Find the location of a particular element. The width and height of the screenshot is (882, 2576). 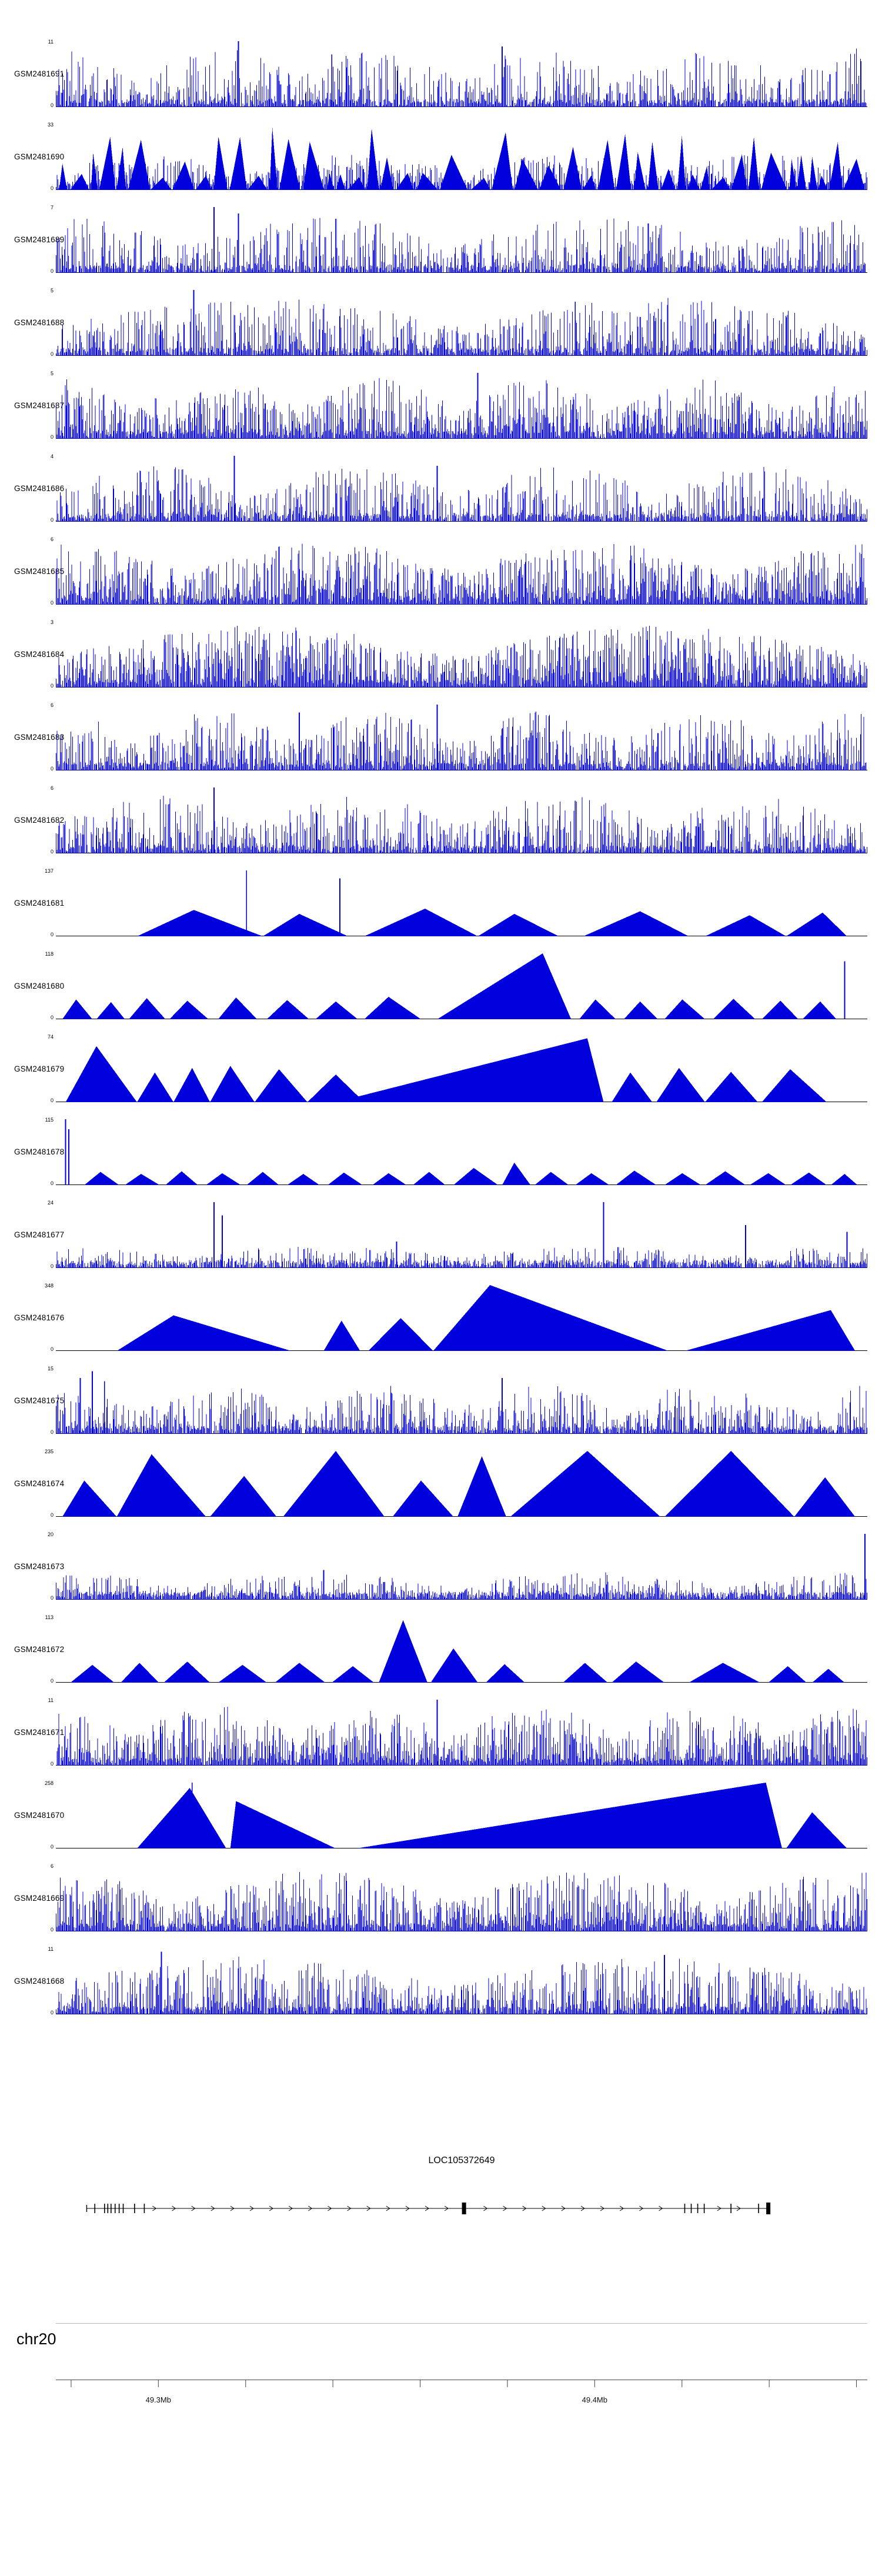

track-row: GSM2481680 118 0 is located at coordinates (441, 994).